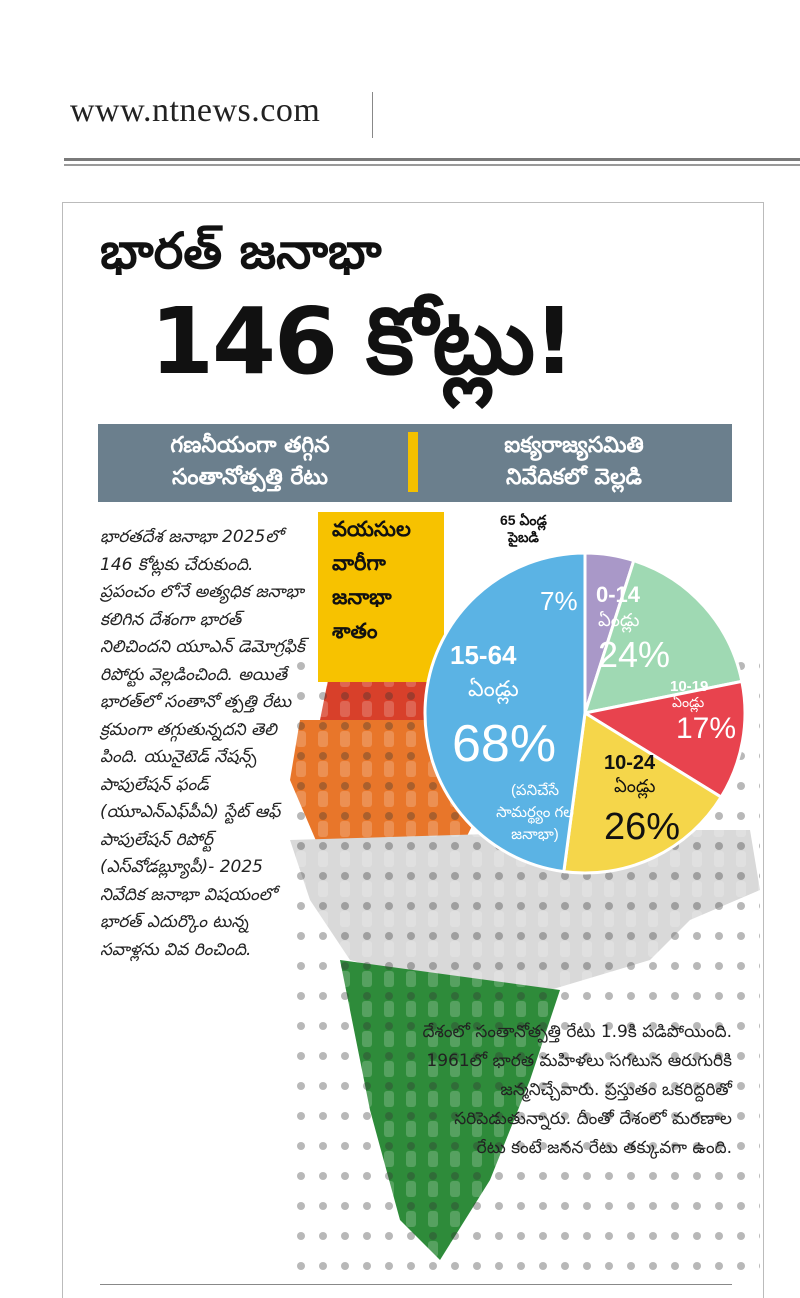  I want to click on label-65-plus: 65 ఏండ్ల పైబడి, so click(523, 529).